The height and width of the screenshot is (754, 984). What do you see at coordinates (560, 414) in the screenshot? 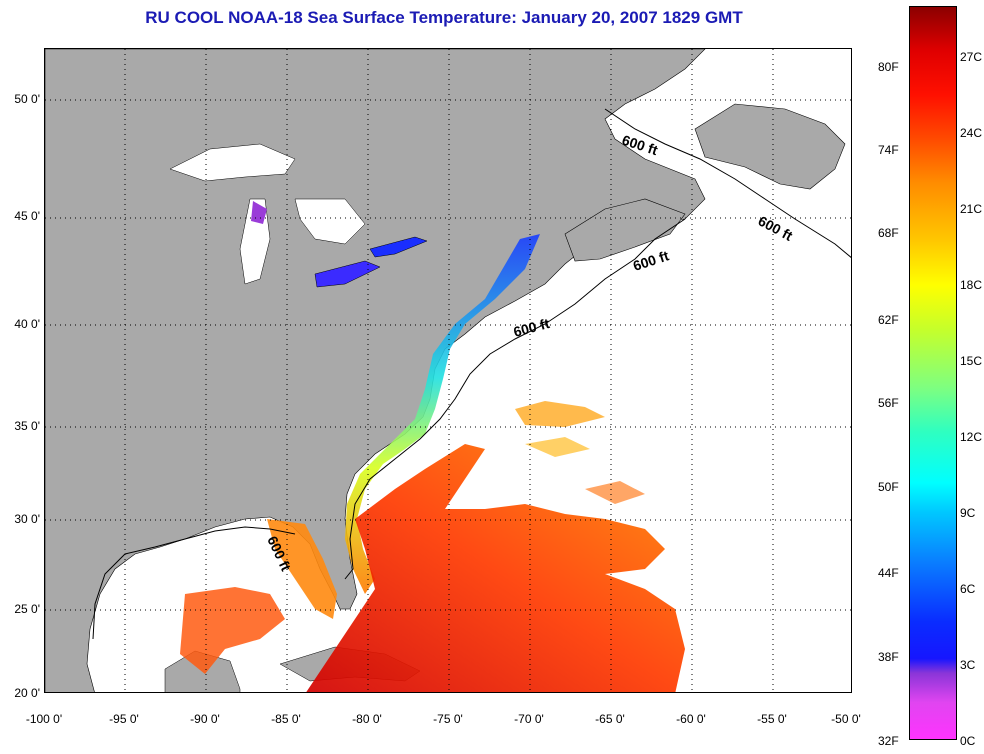
I see `sst-scattered-patches` at bounding box center [560, 414].